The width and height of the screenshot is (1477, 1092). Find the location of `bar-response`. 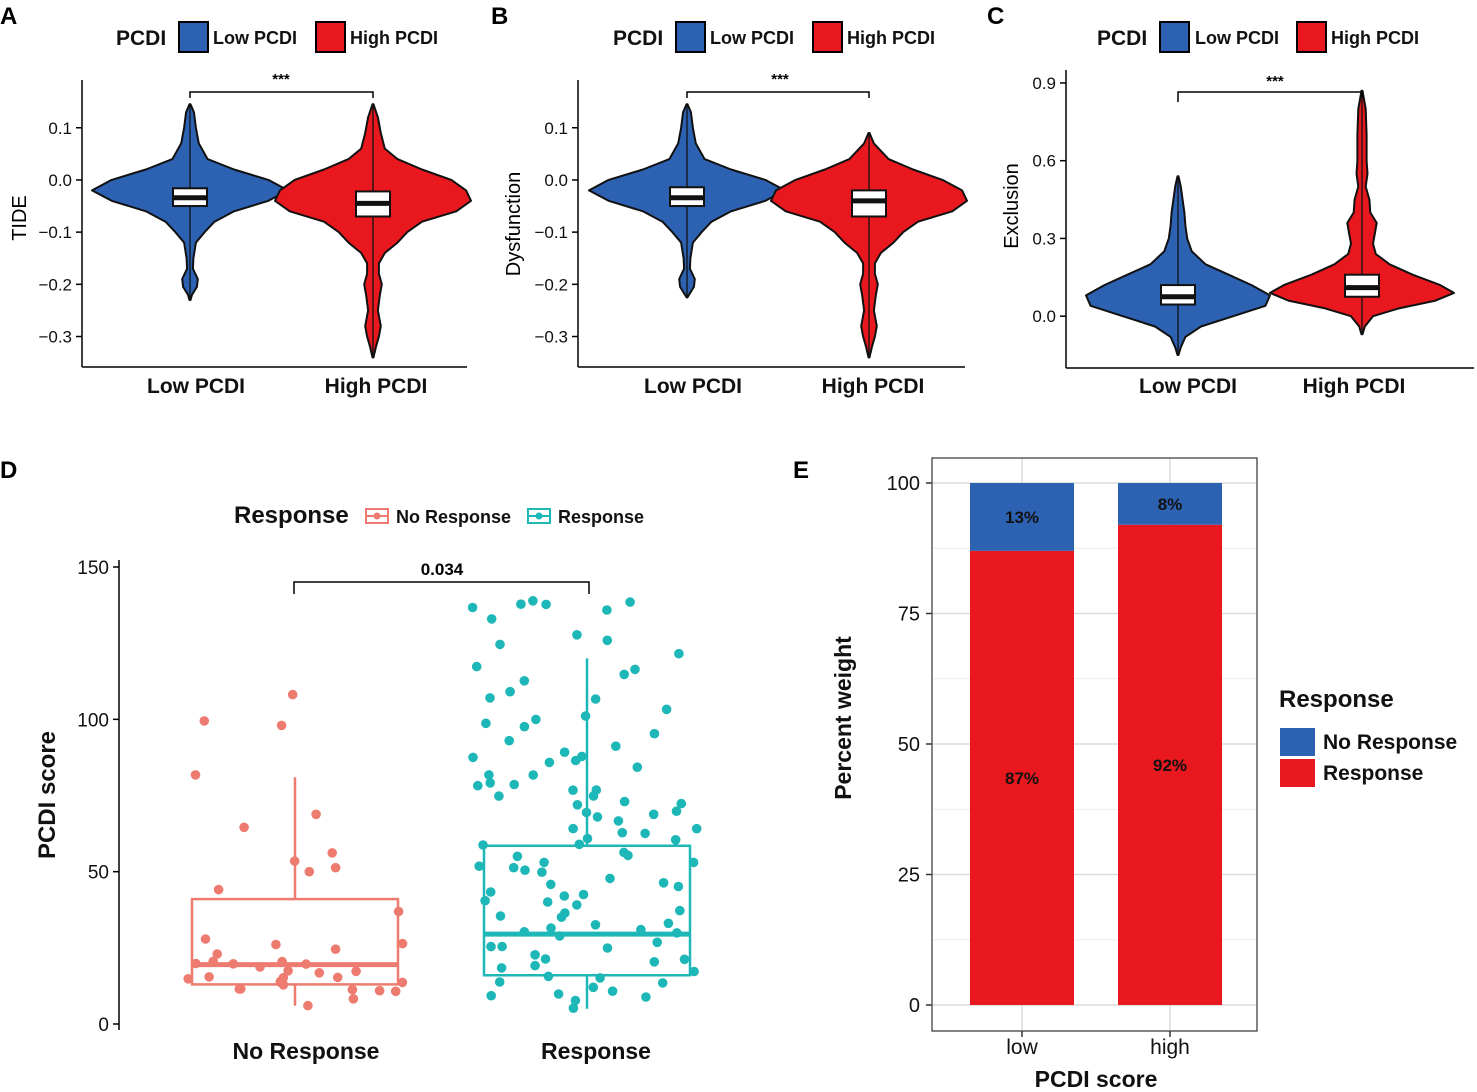

bar-response is located at coordinates (1170, 764).